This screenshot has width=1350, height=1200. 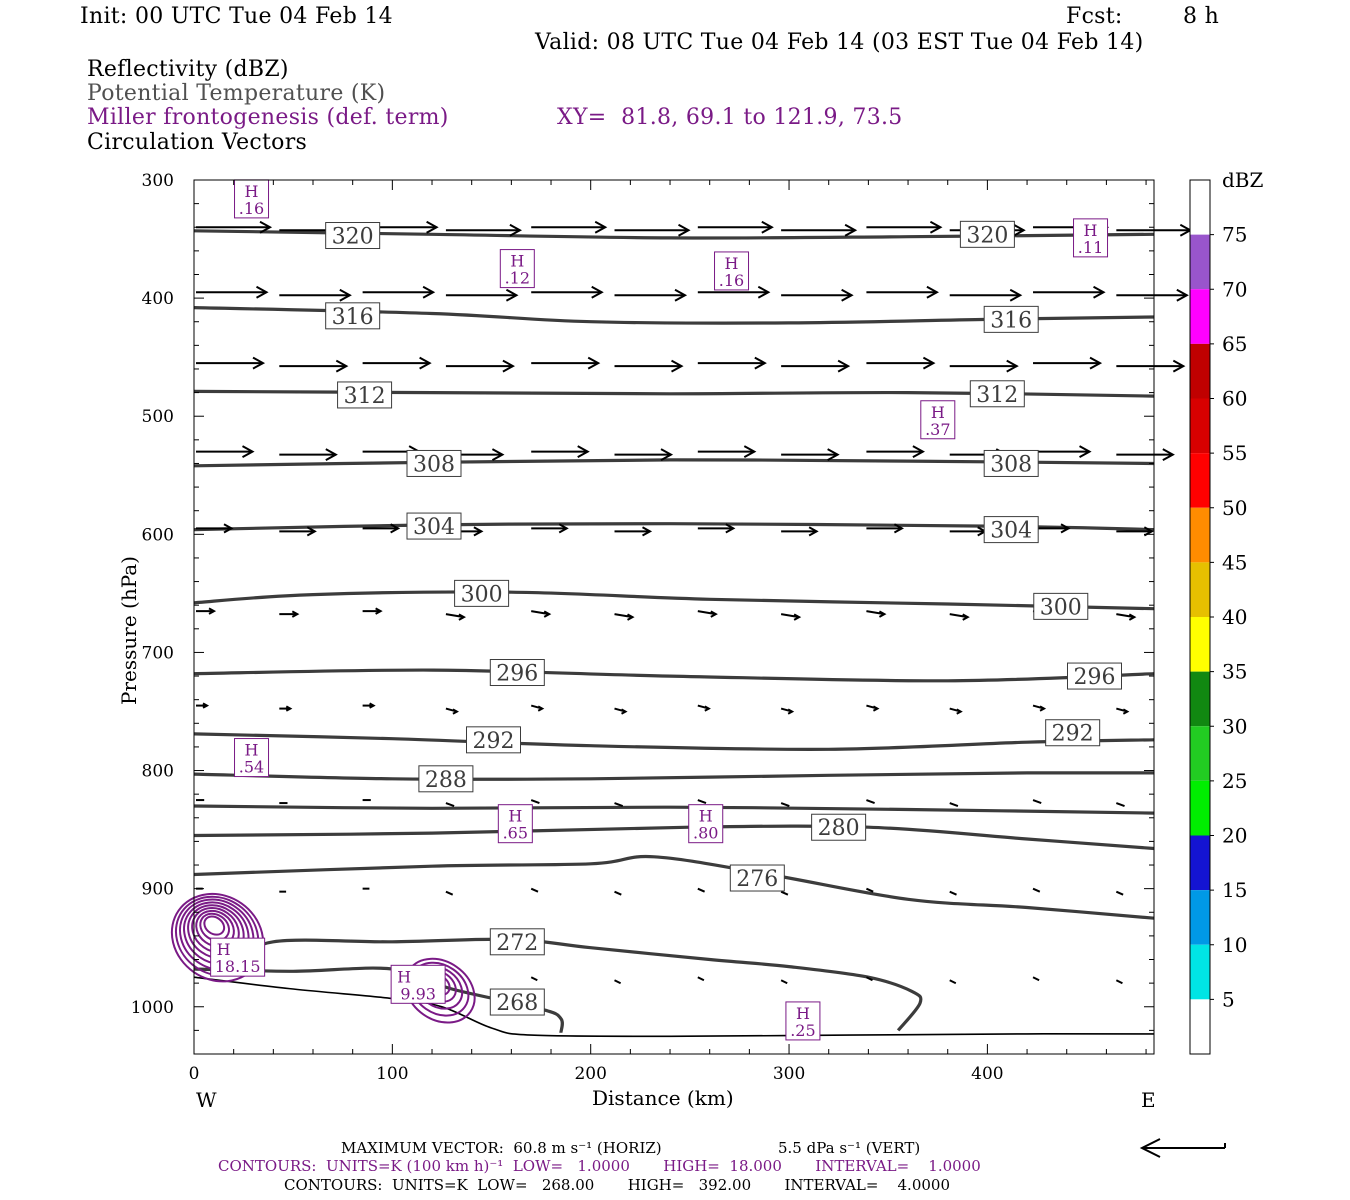 What do you see at coordinates (1234, 453) in the screenshot?
I see `colorbar-label: 55` at bounding box center [1234, 453].